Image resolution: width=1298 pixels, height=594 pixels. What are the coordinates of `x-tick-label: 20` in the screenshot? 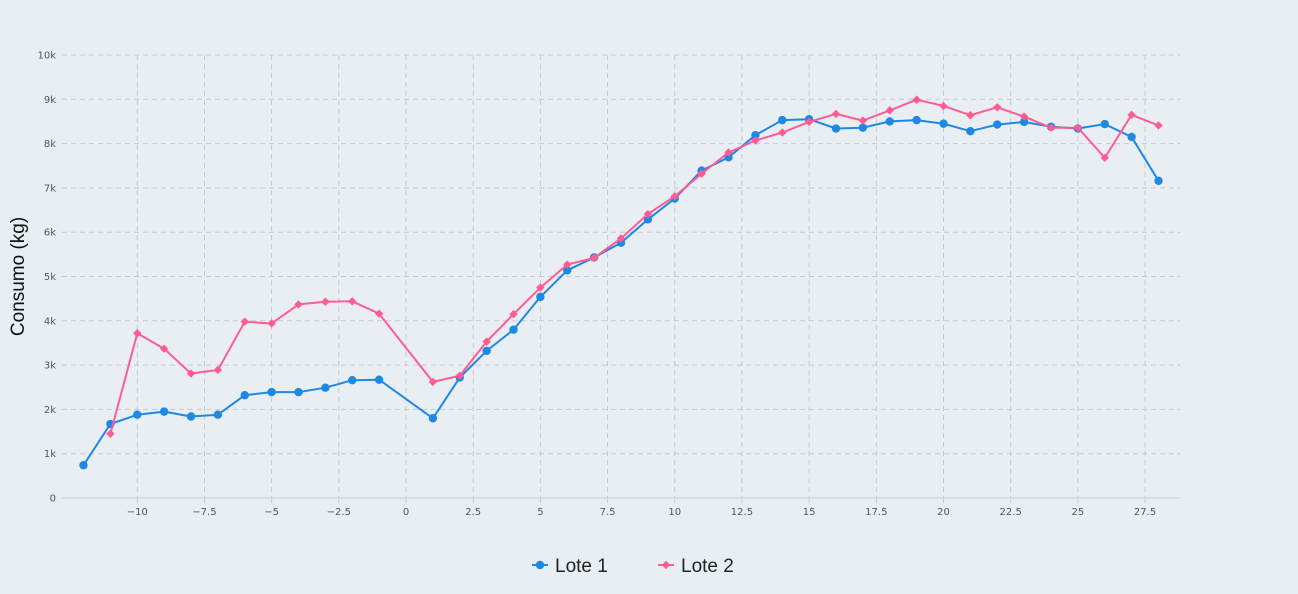 It's located at (943, 512).